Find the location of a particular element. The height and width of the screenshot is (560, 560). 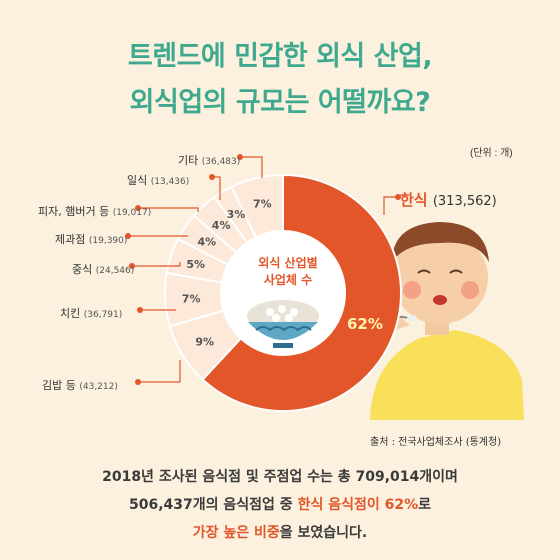

rice-bowl-icon is located at coordinates (283, 324).